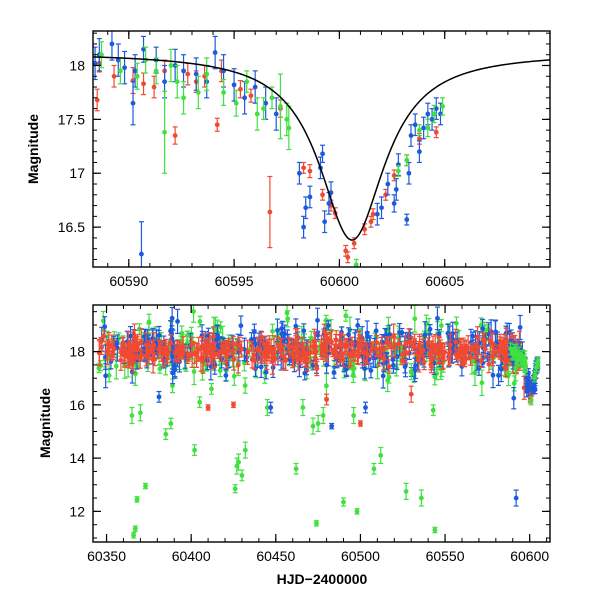 The width and height of the screenshot is (600, 600). I want to click on bottom-x-axis-title: HJD−2400000, so click(322, 579).